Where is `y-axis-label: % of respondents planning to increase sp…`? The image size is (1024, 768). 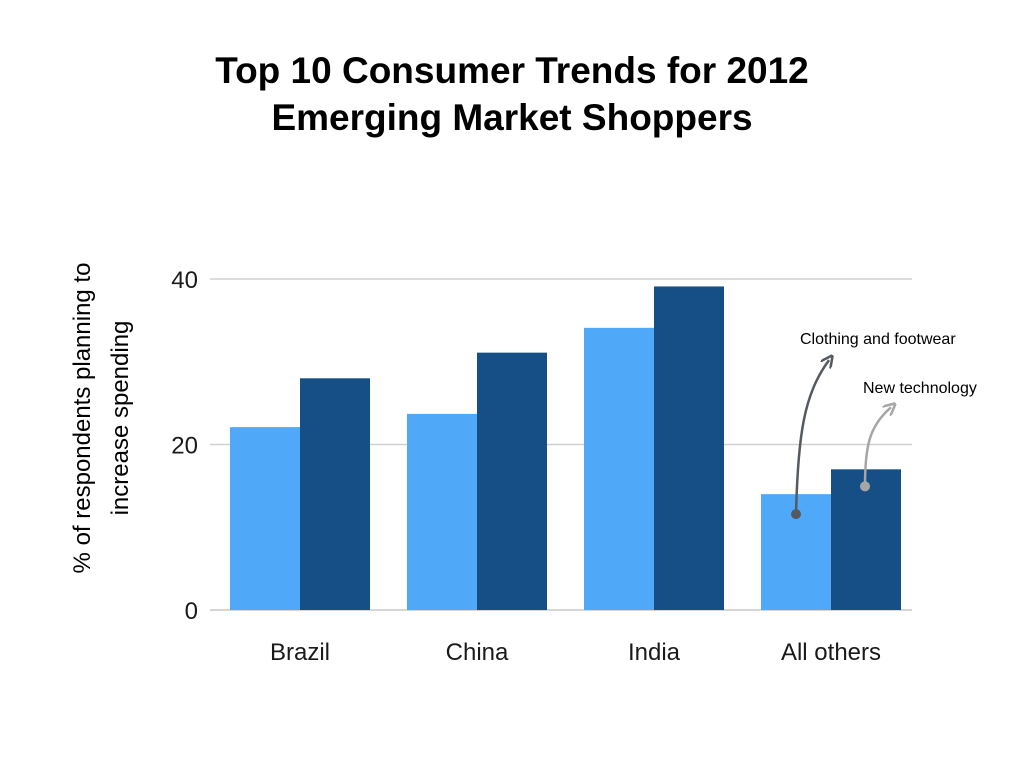
y-axis-label: % of respondents planning to increase sp… is located at coordinates (101, 418).